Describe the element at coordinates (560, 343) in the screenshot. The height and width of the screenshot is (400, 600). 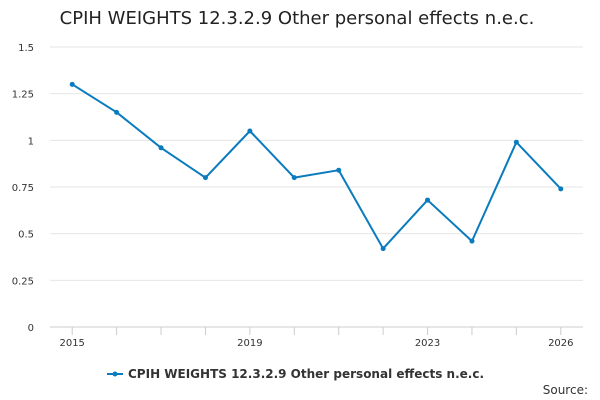
I see `x-tick-label: 2026` at that location.